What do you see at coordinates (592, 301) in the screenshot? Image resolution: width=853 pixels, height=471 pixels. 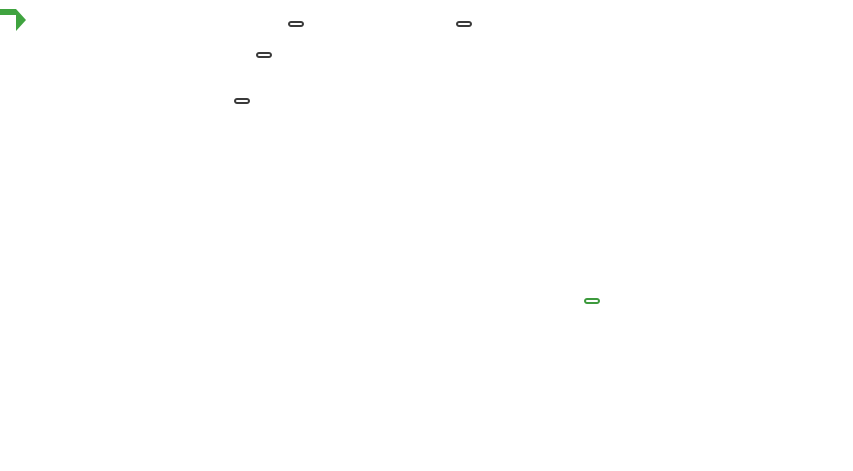 I see `breakout-gap-callout` at bounding box center [592, 301].